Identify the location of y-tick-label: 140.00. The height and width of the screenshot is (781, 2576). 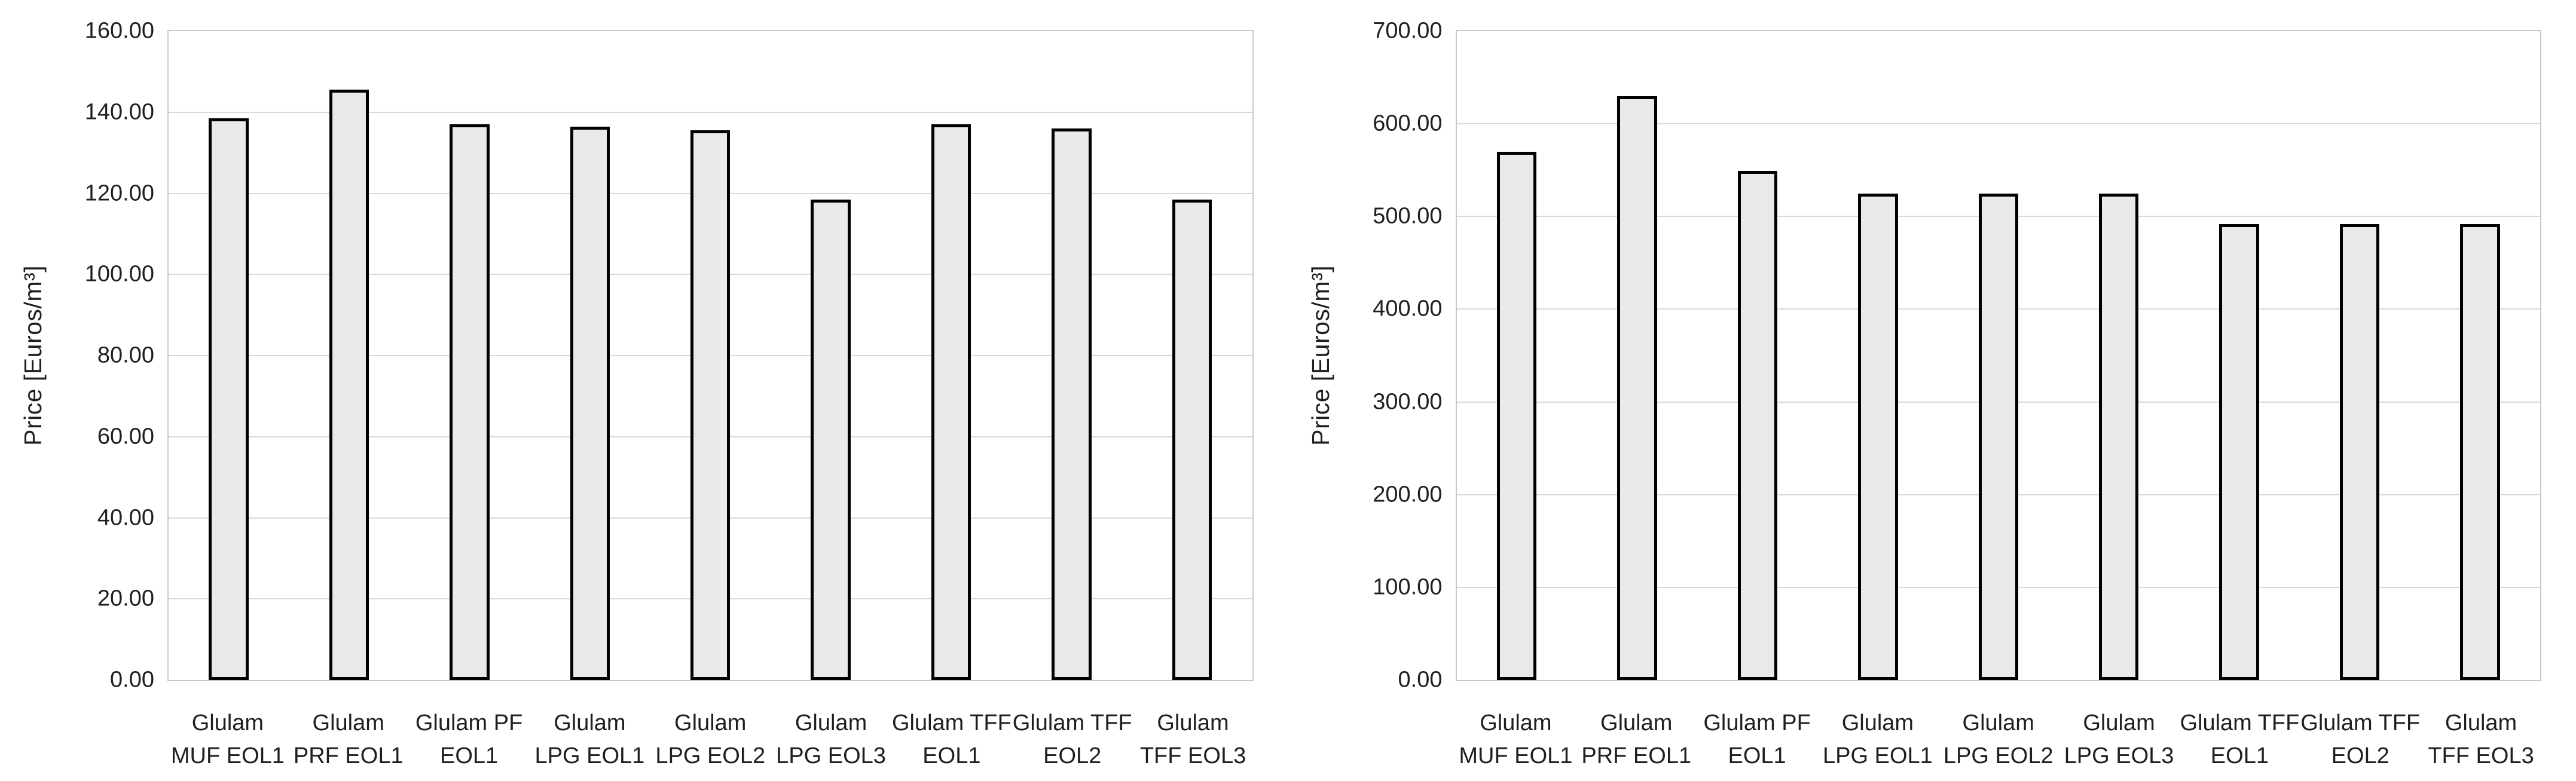
(119, 112).